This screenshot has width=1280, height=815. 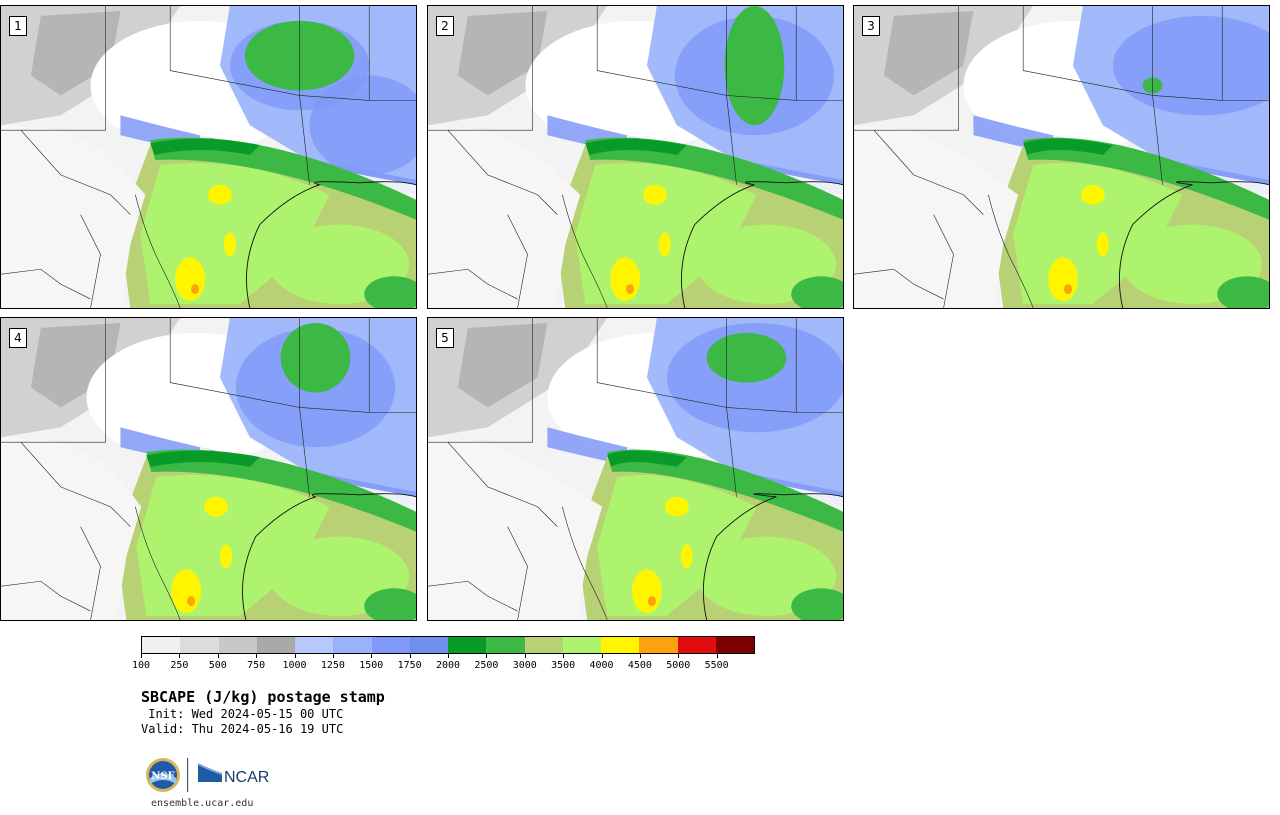 I want to click on colorbar-tick-label: 4000, so click(x=601, y=665).